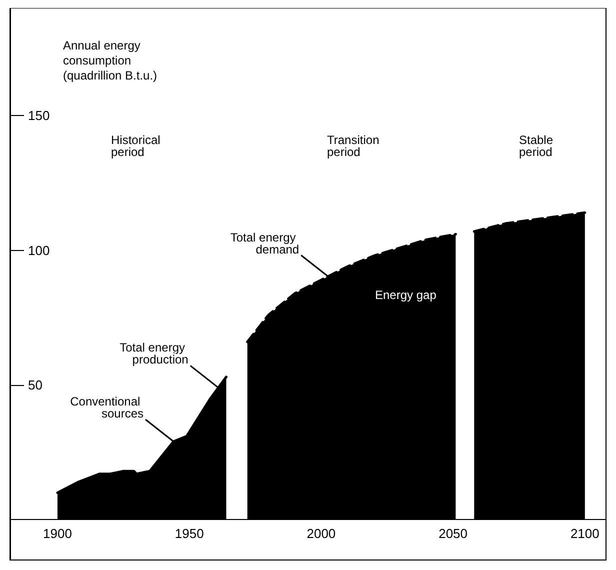  I want to click on y-axis-title: Annual energy consumption (quadrillion B.t.u.), so click(110, 60).